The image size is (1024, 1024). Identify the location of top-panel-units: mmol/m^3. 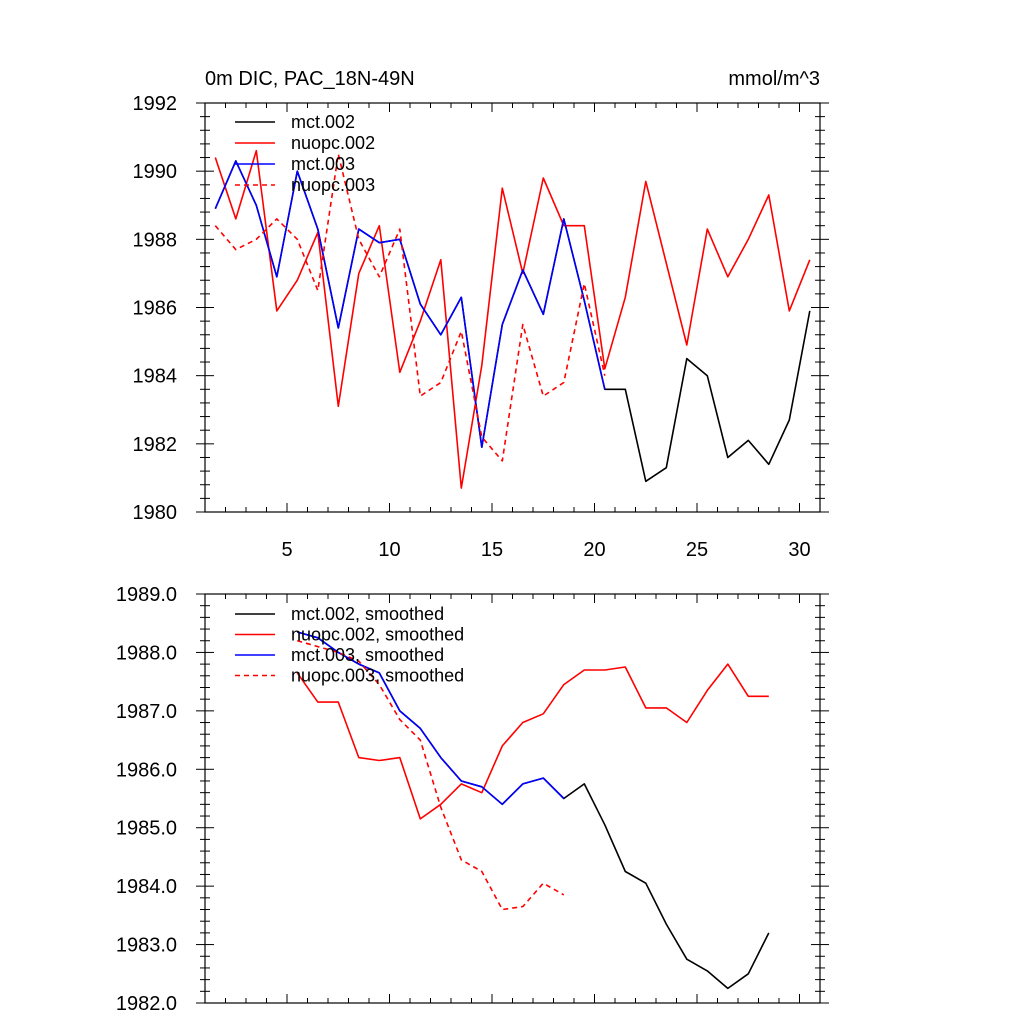
(774, 79).